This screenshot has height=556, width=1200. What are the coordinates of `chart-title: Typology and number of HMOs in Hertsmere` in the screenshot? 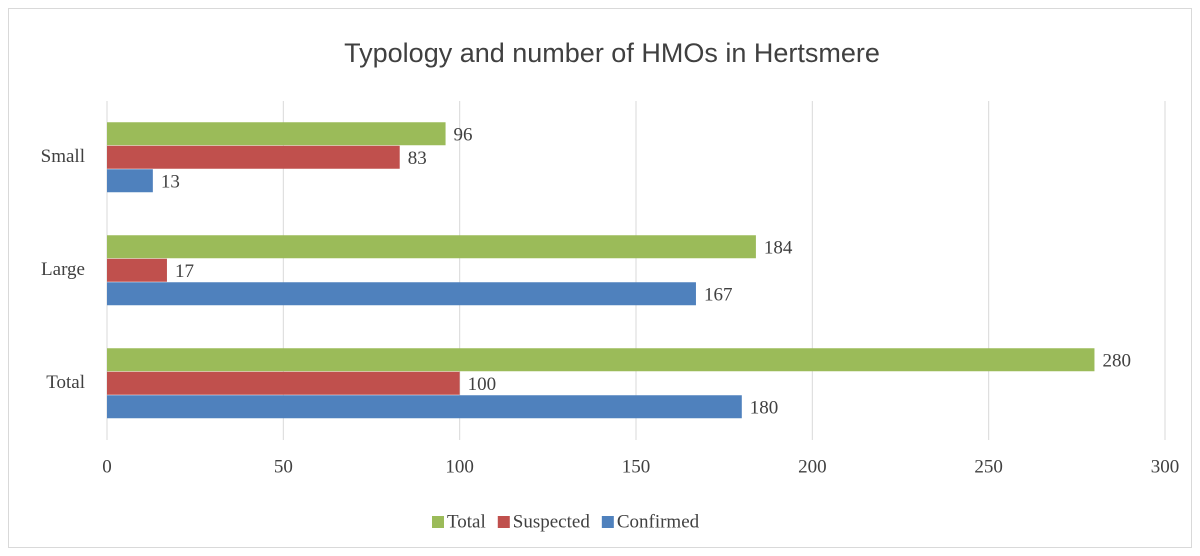 It's located at (612, 53).